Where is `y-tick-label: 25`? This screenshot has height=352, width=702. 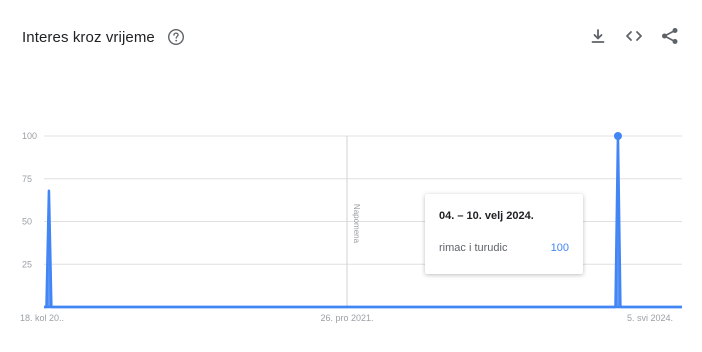 y-tick-label: 25 is located at coordinates (27, 264).